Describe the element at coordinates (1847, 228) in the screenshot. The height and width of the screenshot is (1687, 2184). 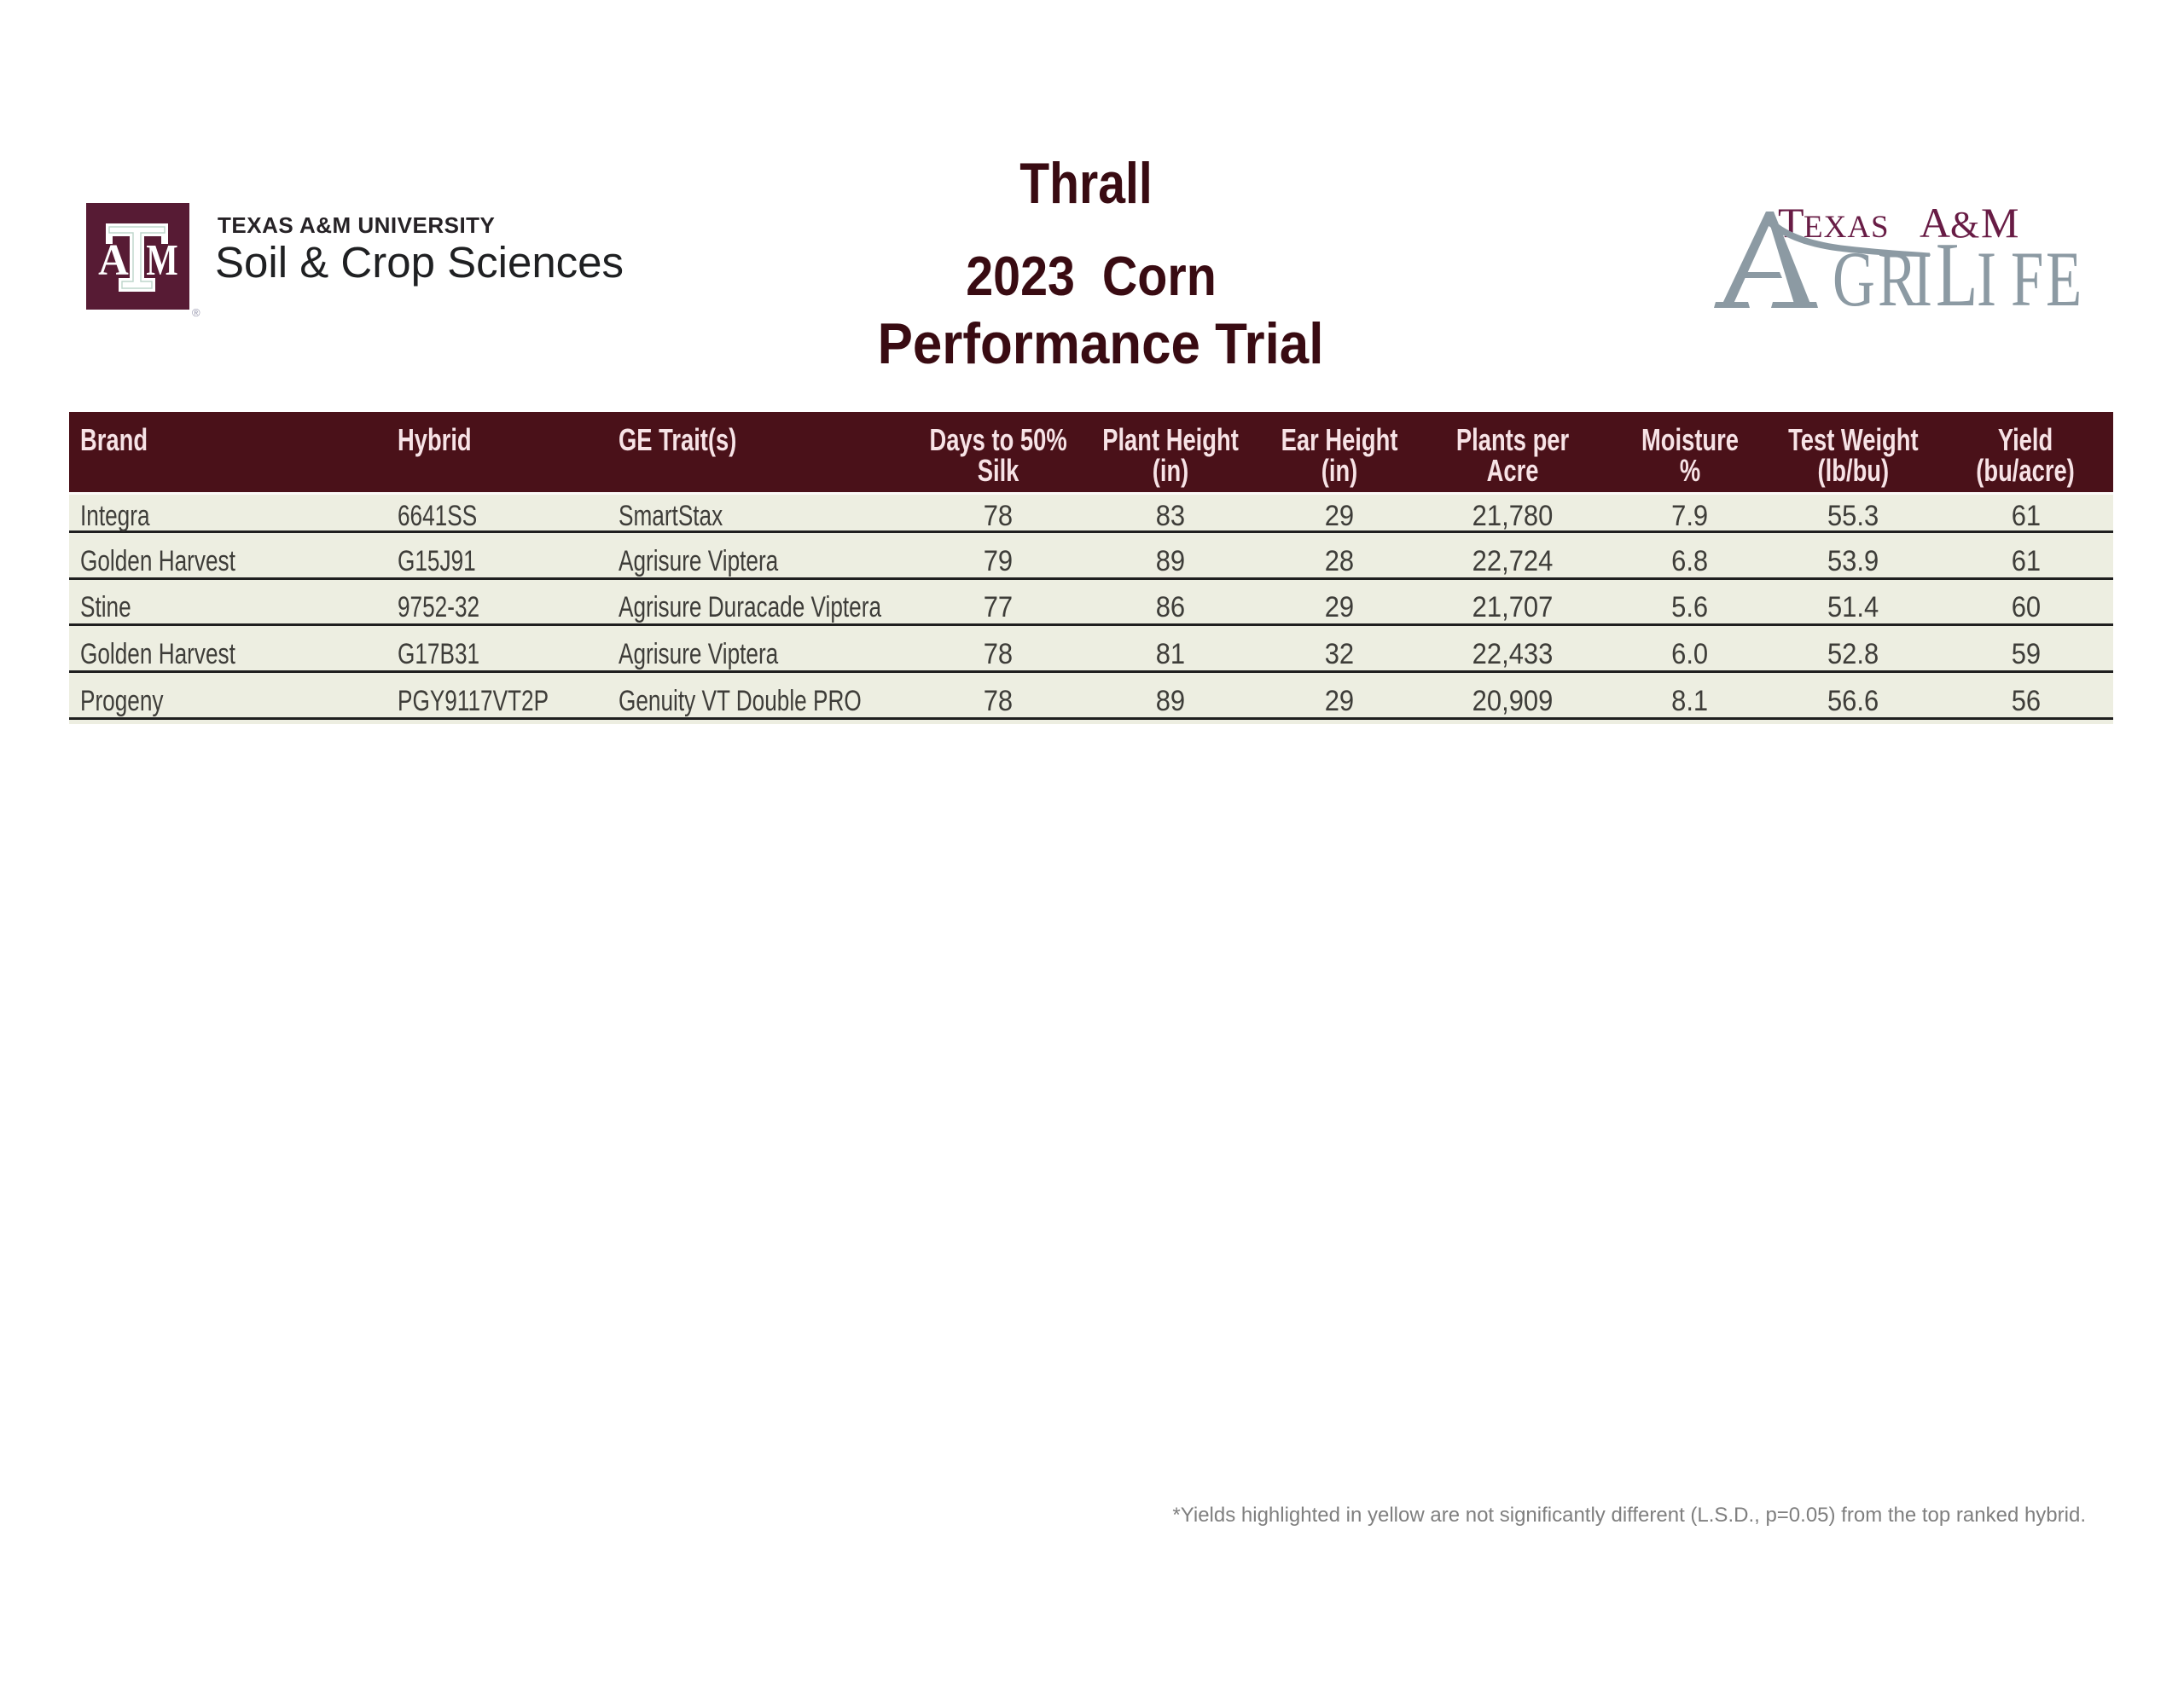
I see `svg-text: EXAS` at that location.